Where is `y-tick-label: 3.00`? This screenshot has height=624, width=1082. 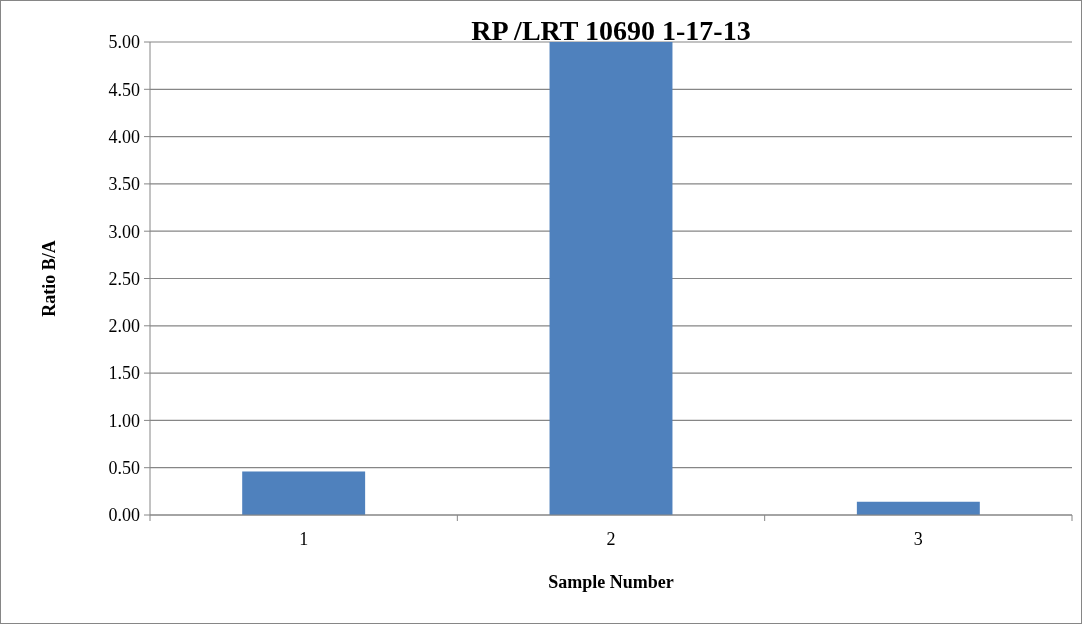 y-tick-label: 3.00 is located at coordinates (124, 231).